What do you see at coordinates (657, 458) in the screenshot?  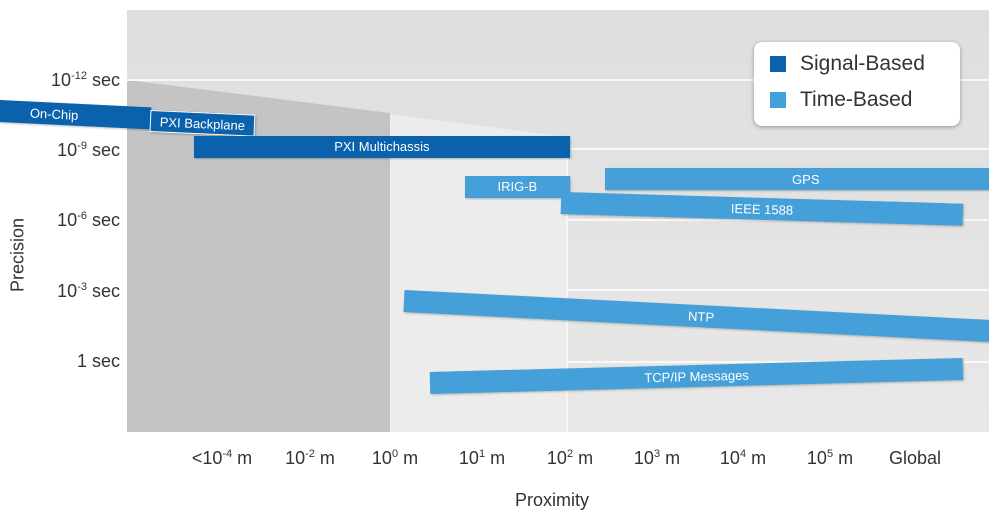 I see `x-tick-label-5: 103 m` at bounding box center [657, 458].